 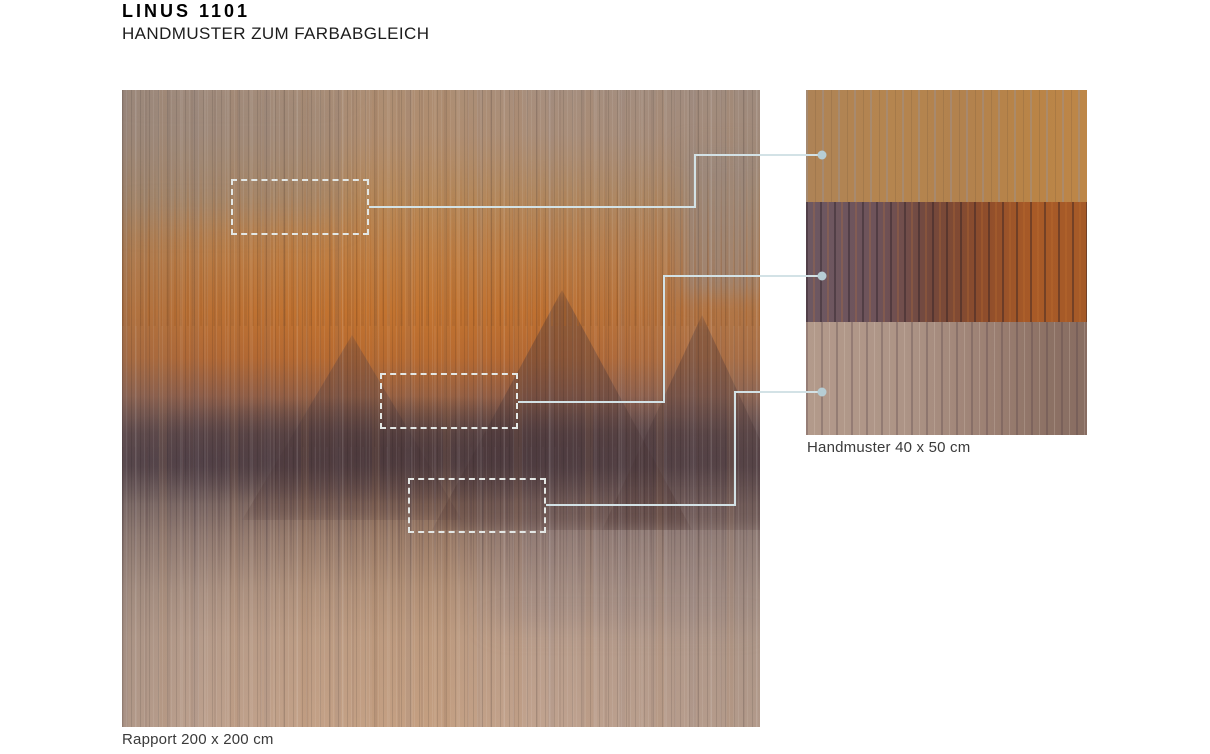 I want to click on page-subtitle: HANDMUSTER ZUM FARBABGLEICH, so click(x=276, y=33).